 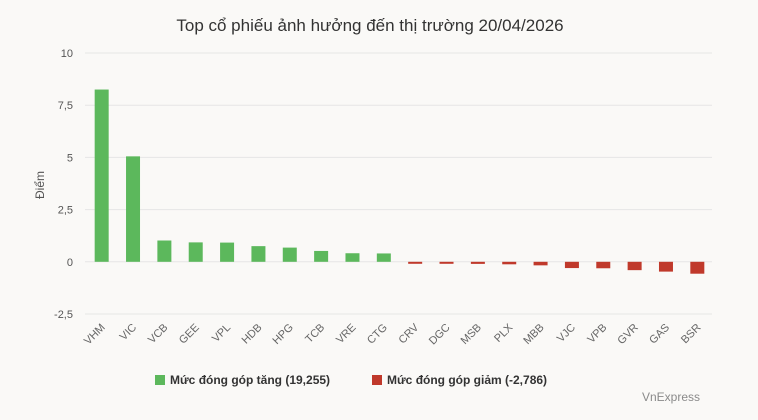 What do you see at coordinates (352, 257) in the screenshot?
I see `bar-vre` at bounding box center [352, 257].